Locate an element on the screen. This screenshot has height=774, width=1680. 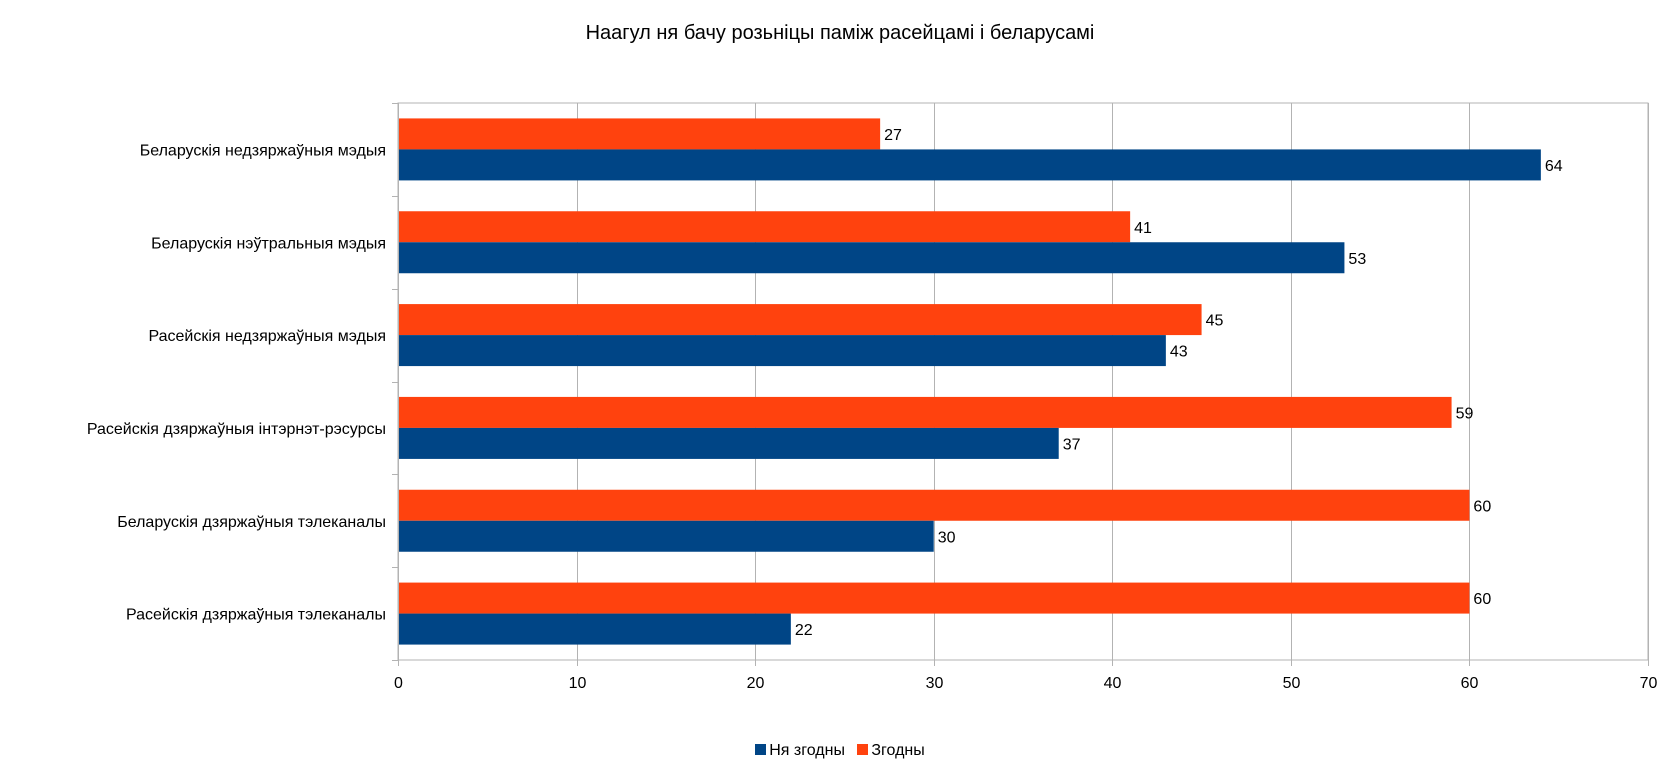
category-label: Беларускія нэўтральныя мэдыя is located at coordinates (268, 243).